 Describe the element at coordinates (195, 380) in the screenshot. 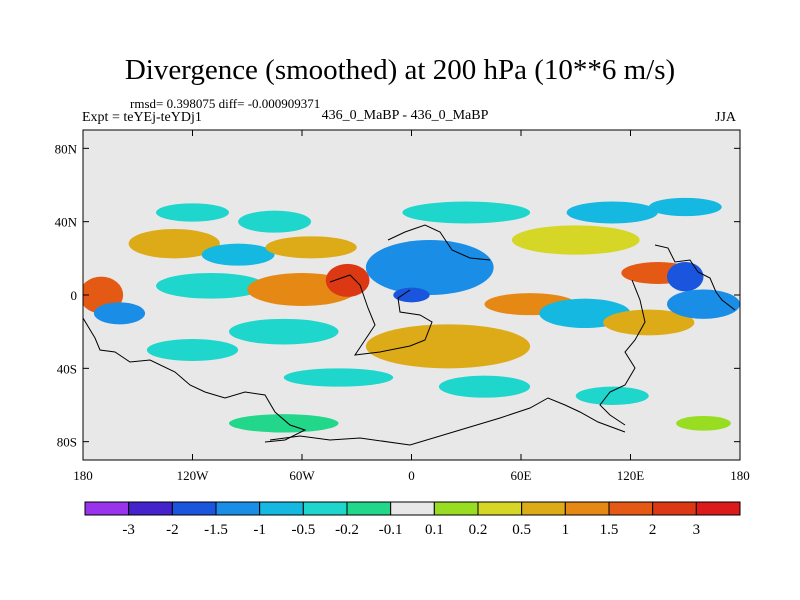

I see `coastline-americas` at that location.